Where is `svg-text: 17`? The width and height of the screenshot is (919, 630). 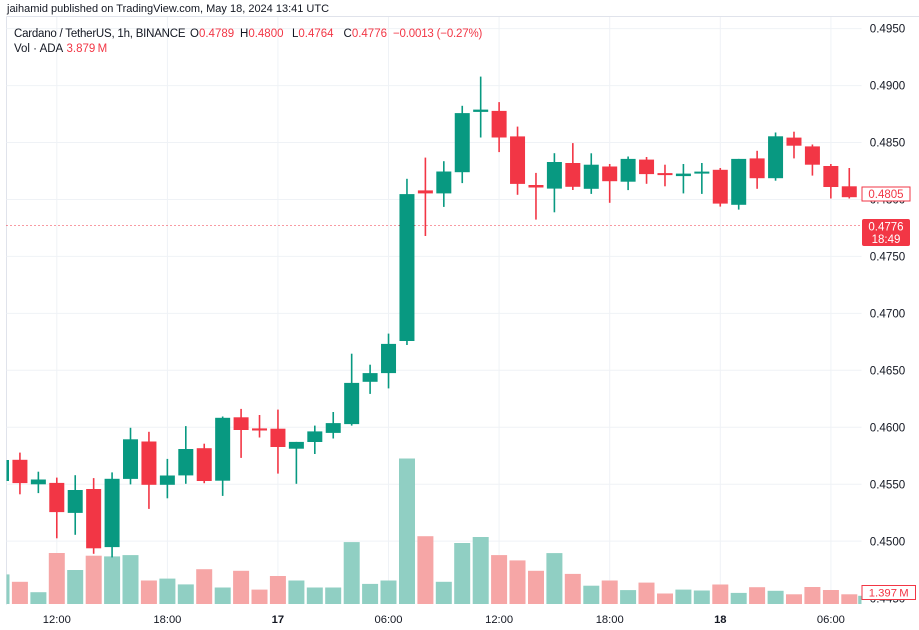 svg-text: 17 is located at coordinates (278, 620).